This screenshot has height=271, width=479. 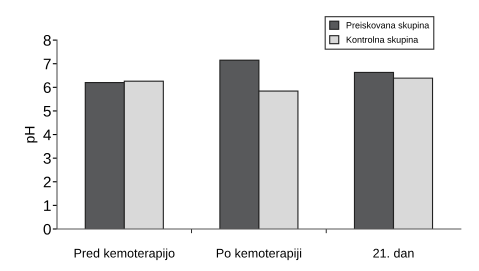 What do you see at coordinates (382, 40) in the screenshot?
I see `legend-label: Kontrolna skupina` at bounding box center [382, 40].